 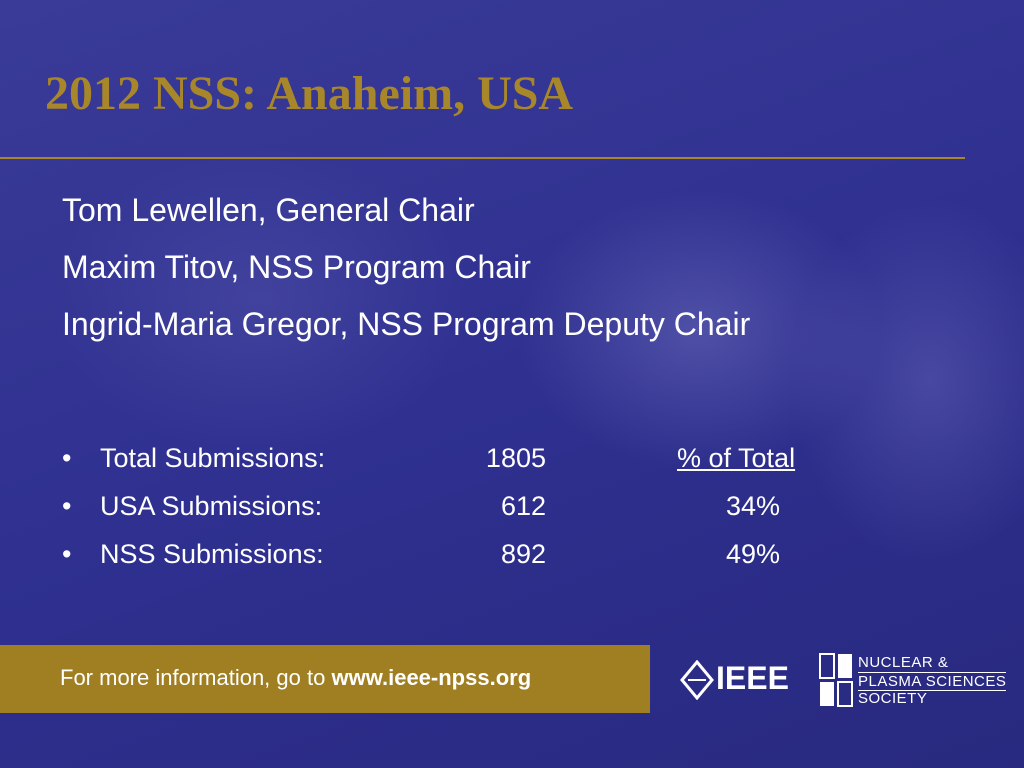 What do you see at coordinates (903, 662) in the screenshot?
I see `society-line: NUCLEAR &` at bounding box center [903, 662].